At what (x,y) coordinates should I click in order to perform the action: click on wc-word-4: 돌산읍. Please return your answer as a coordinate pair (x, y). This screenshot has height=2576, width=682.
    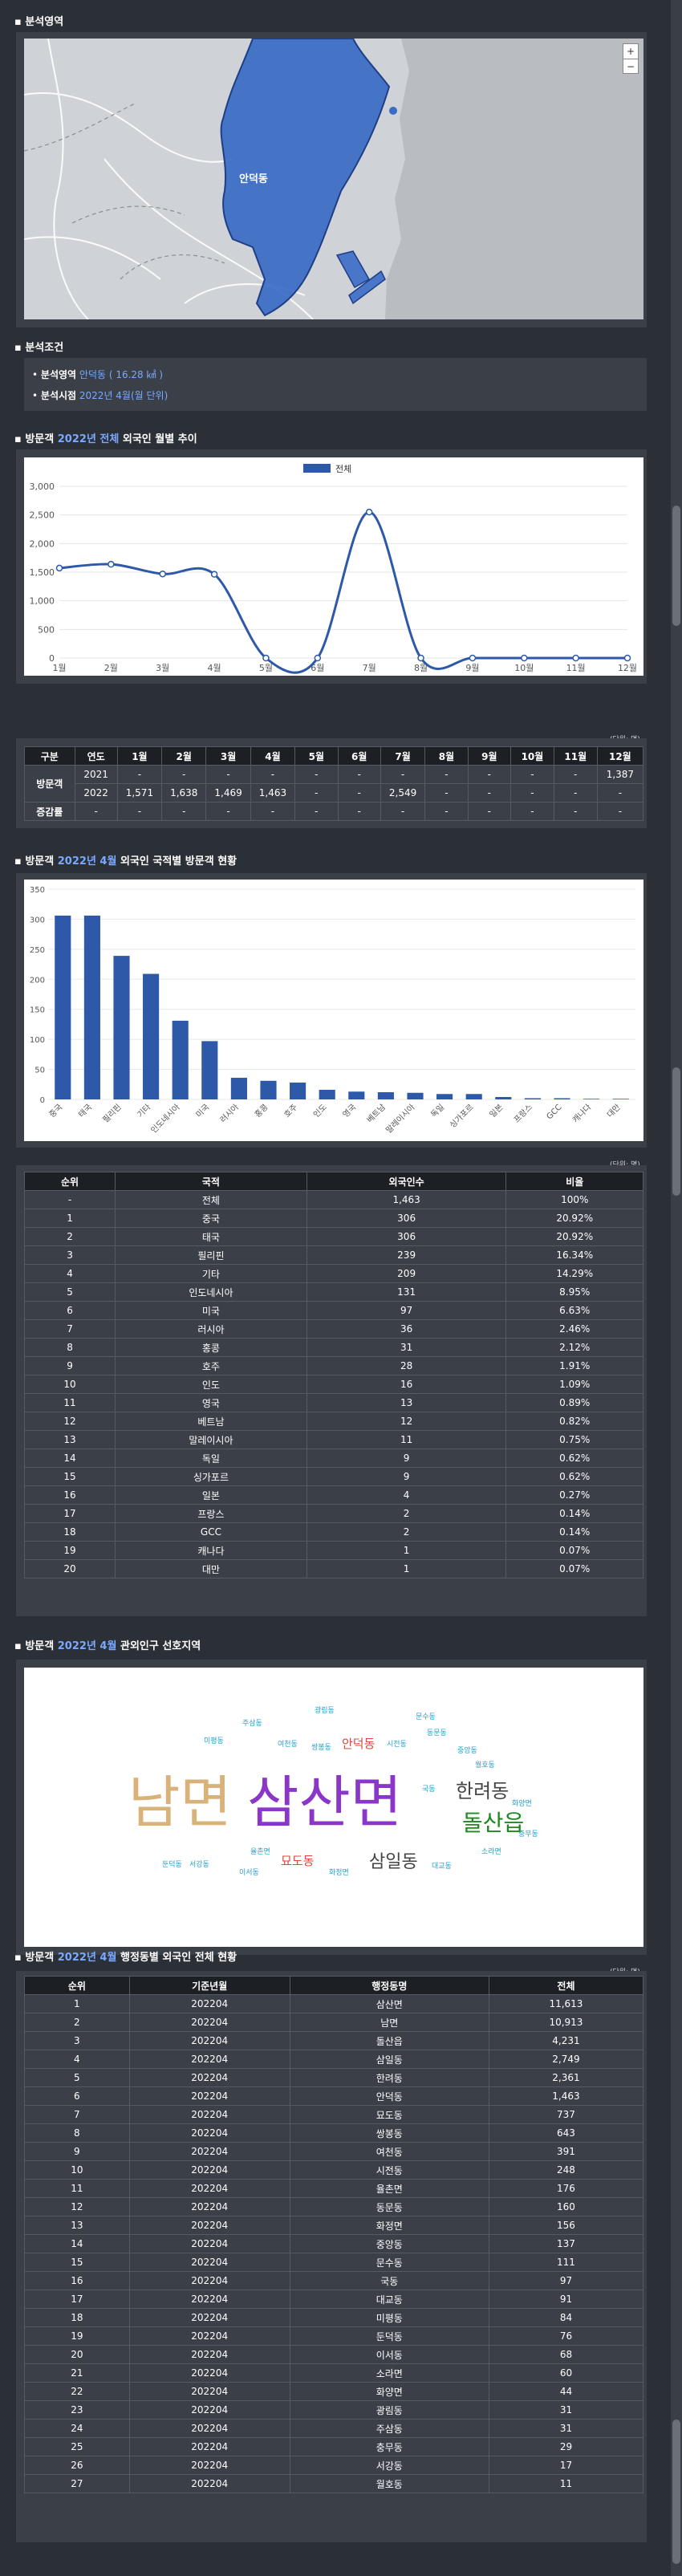
    Looking at the image, I should click on (494, 1823).